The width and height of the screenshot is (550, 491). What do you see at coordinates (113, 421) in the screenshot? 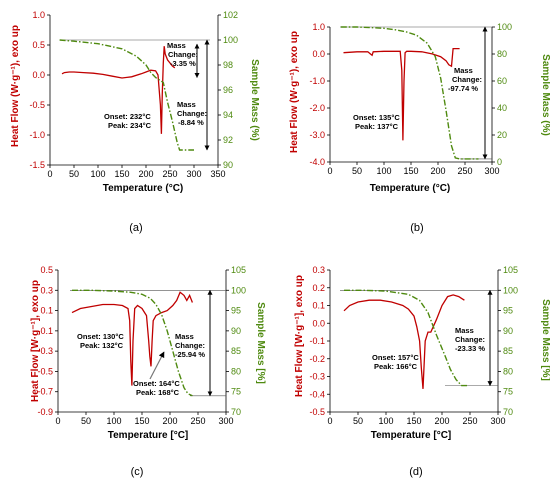
I see `panel-c-x-tick-label: 100` at bounding box center [113, 421].